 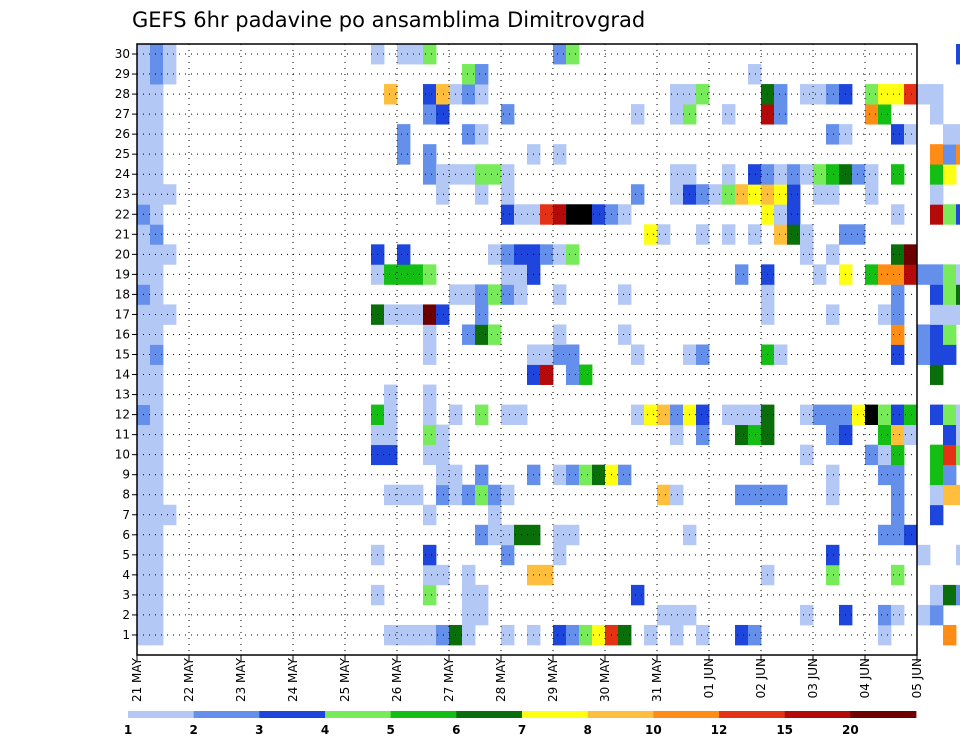 I want to click on x-tick-label: 01 JUN, so click(x=709, y=678).